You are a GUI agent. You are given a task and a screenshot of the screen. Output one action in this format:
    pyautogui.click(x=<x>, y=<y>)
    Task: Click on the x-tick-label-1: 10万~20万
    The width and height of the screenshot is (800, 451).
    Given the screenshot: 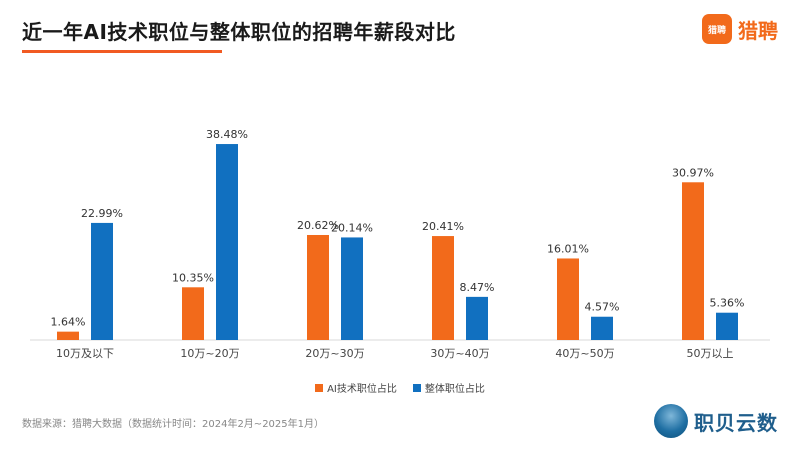 What is the action you would take?
    pyautogui.click(x=209, y=353)
    